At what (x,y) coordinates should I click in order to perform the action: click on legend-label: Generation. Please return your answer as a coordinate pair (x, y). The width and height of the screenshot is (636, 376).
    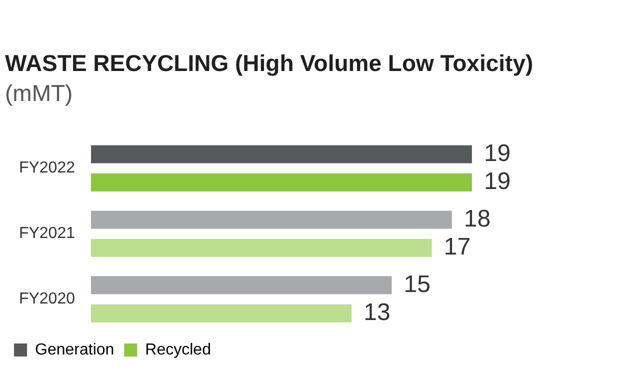
    Looking at the image, I should click on (74, 349).